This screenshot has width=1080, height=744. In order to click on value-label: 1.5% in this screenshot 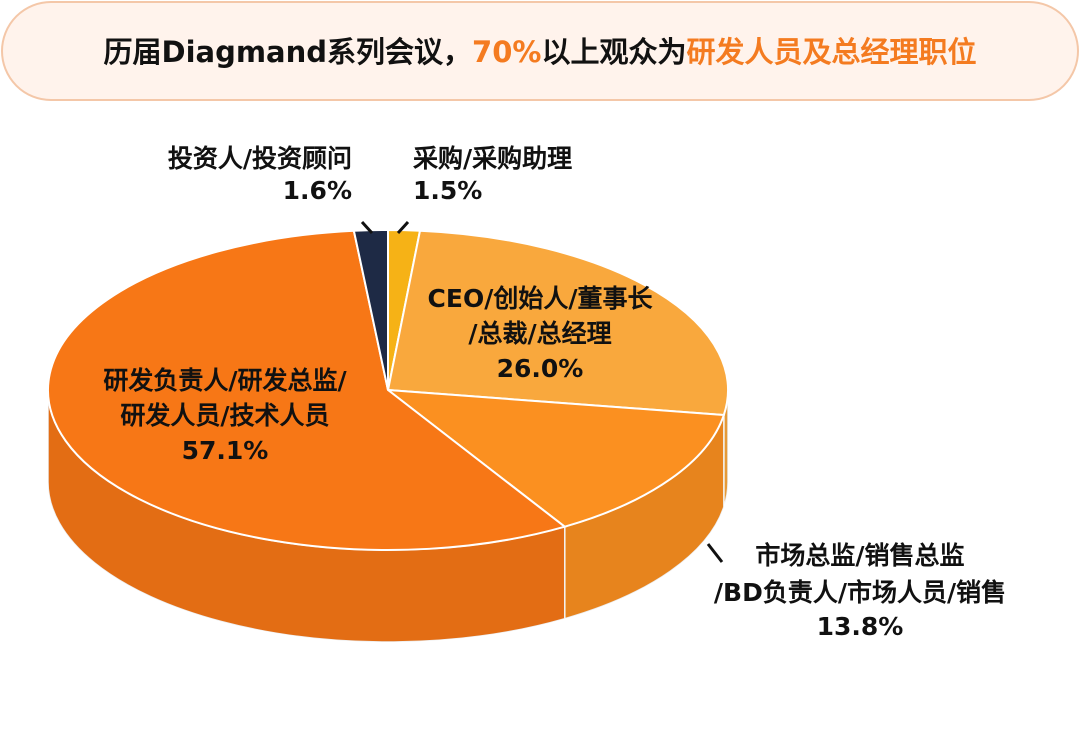, I will do `click(447, 190)`.